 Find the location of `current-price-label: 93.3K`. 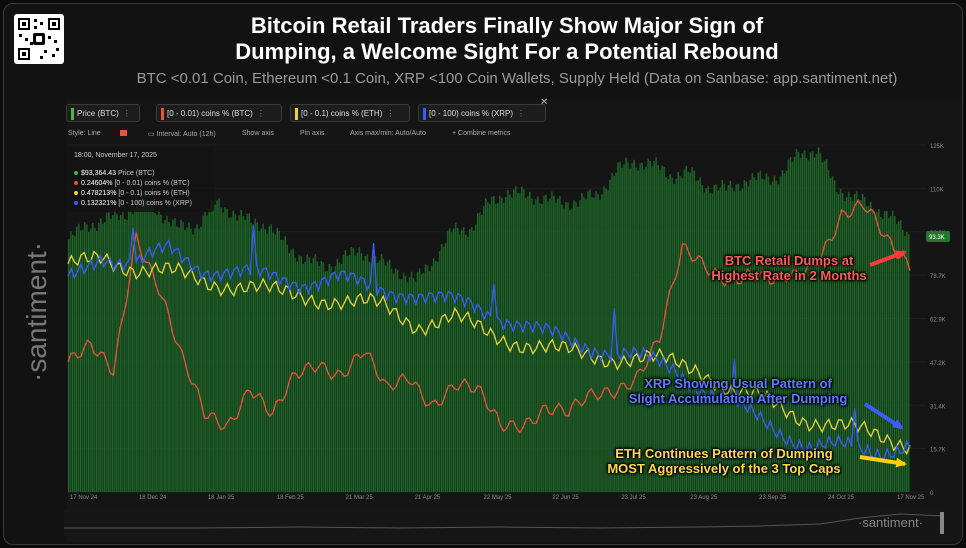

current-price-label: 93.3K is located at coordinates (937, 238).